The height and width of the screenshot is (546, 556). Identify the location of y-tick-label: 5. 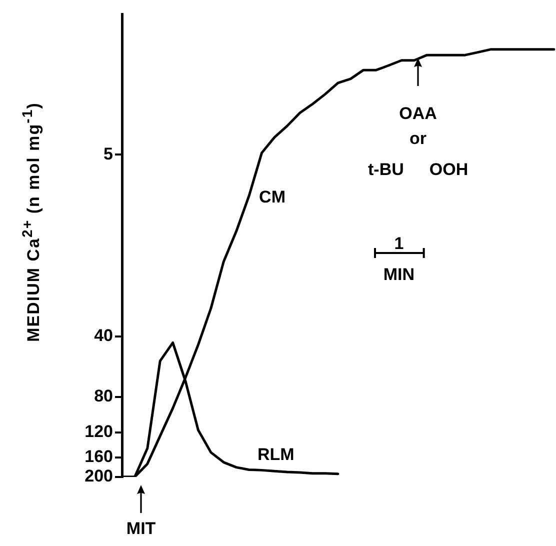
(108, 154).